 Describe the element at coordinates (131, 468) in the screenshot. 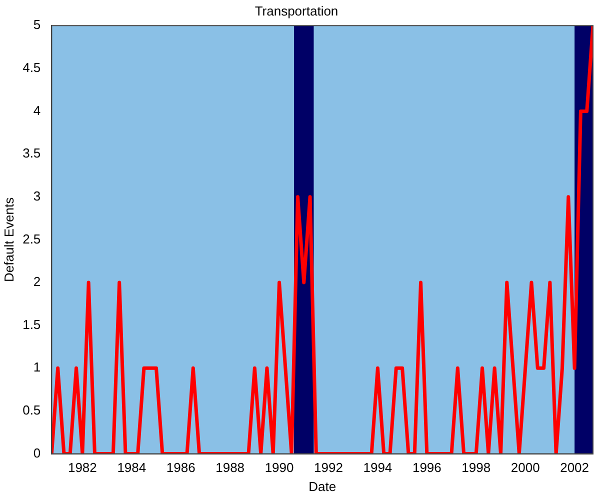

I see `x-tick-label: 1984` at that location.